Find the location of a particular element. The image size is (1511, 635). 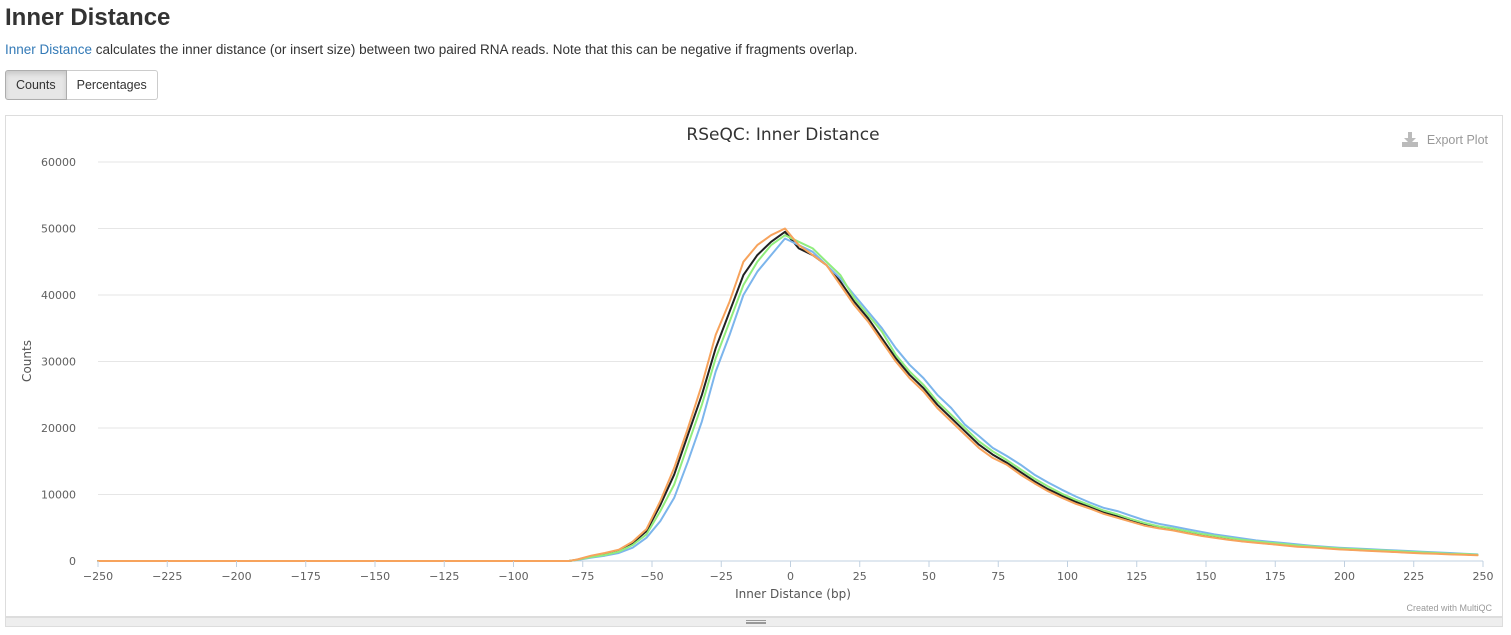

y-tick-label: 50000 is located at coordinates (58, 229).